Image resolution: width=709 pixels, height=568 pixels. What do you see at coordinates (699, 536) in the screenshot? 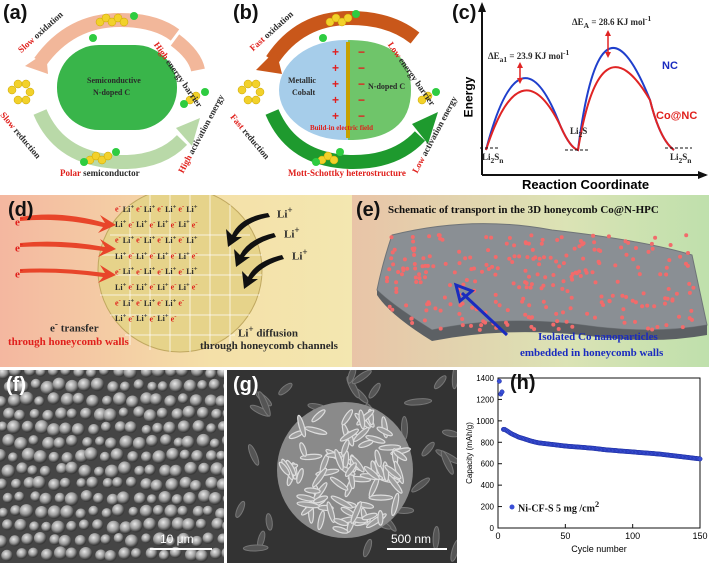
I see `x-tick-label: 150` at bounding box center [699, 536].